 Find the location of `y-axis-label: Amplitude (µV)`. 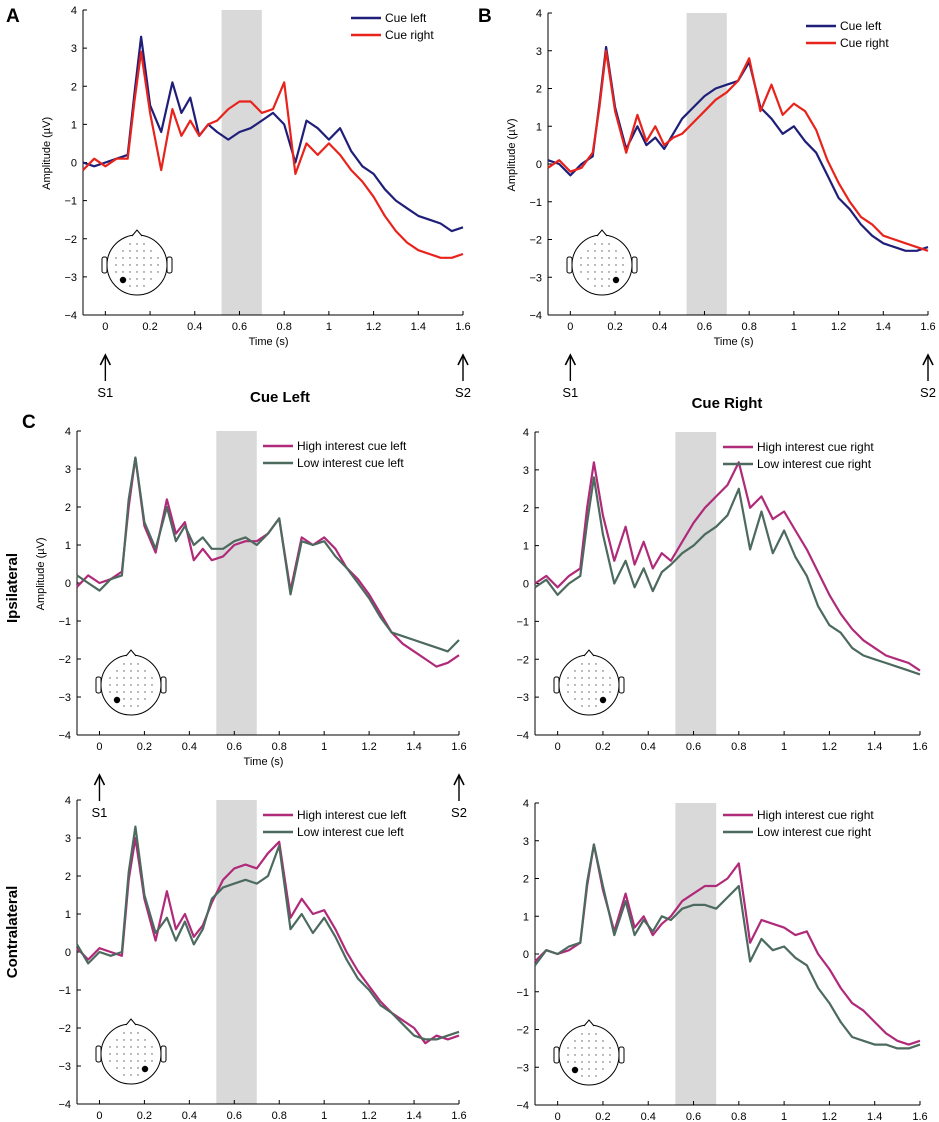

y-axis-label: Amplitude (µV) is located at coordinates (512, 154).